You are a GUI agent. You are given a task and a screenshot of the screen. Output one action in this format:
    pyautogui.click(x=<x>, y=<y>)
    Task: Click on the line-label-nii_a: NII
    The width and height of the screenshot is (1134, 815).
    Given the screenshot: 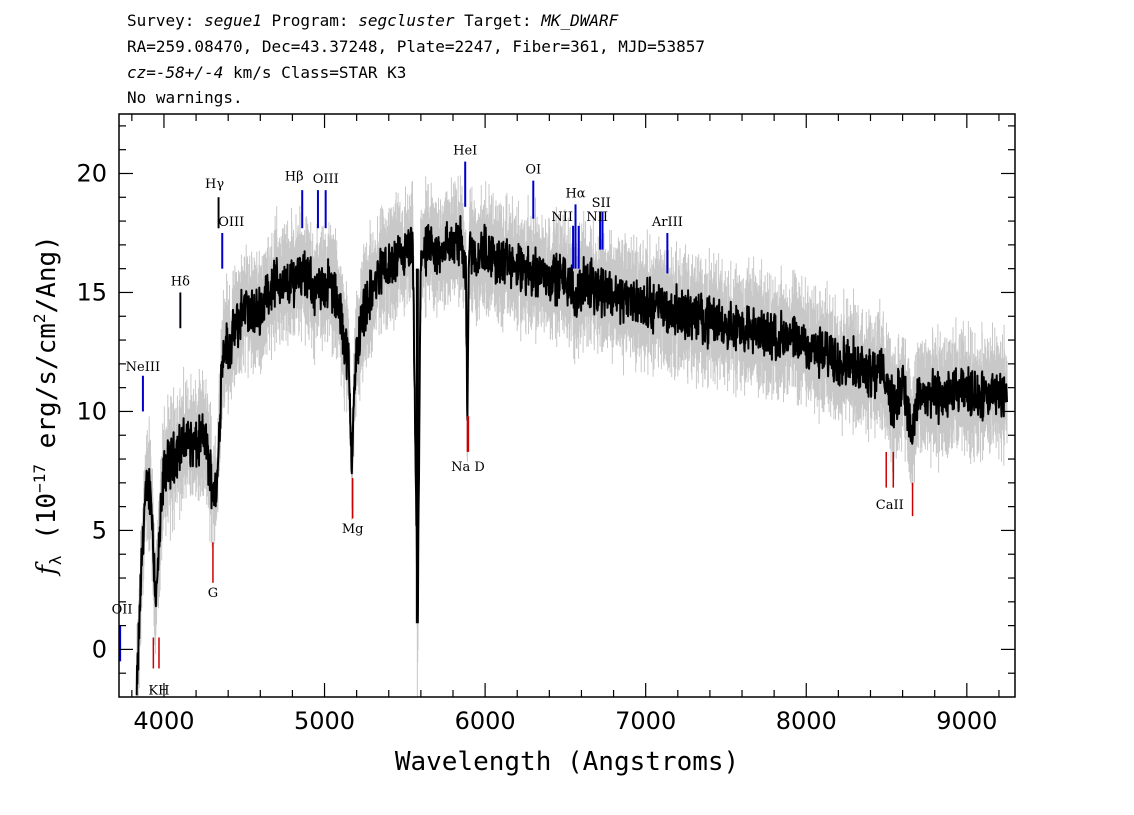 What is the action you would take?
    pyautogui.click(x=562, y=217)
    